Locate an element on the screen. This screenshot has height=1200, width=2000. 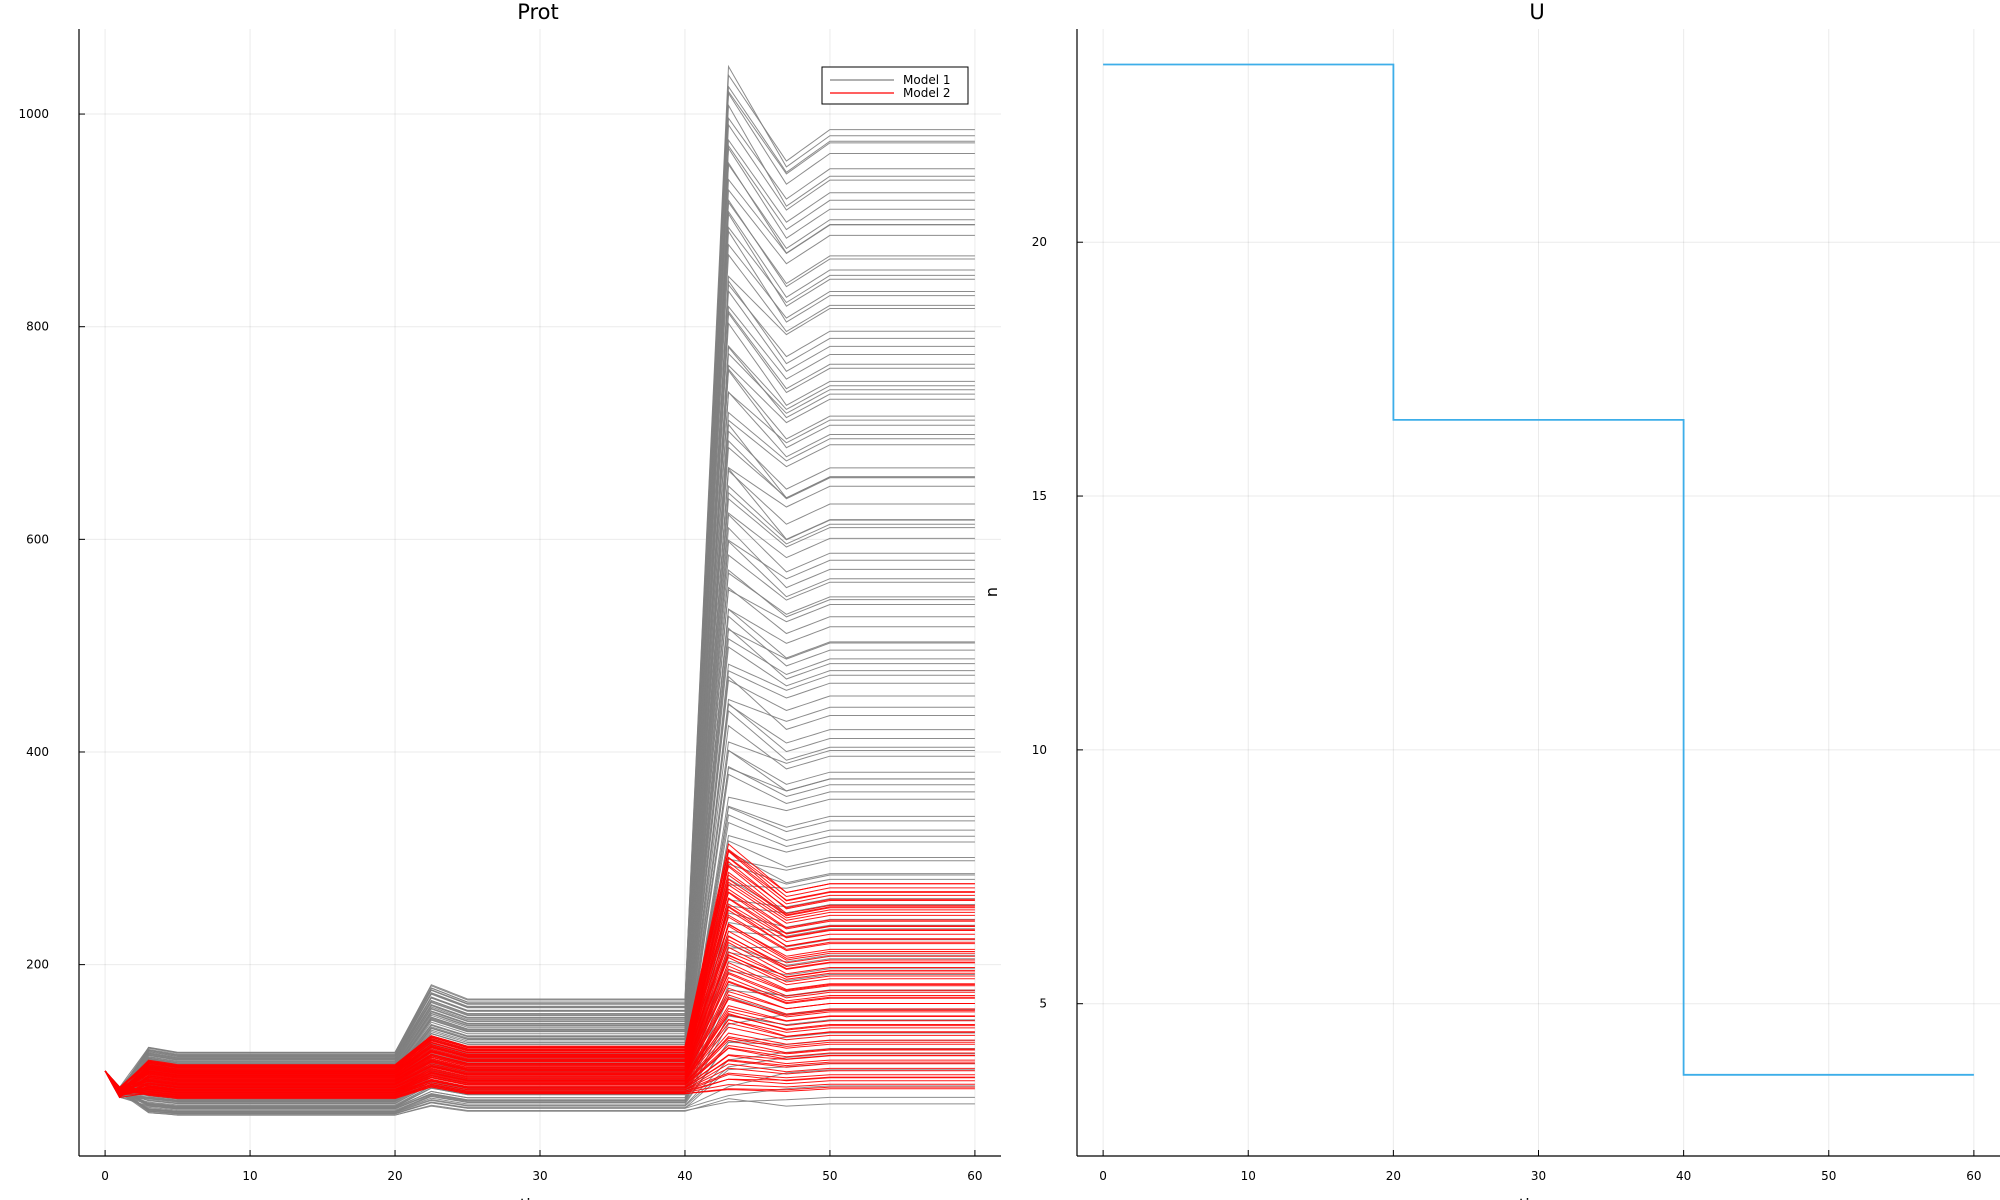
u-xlabel: time is located at coordinates (1537, 1197).